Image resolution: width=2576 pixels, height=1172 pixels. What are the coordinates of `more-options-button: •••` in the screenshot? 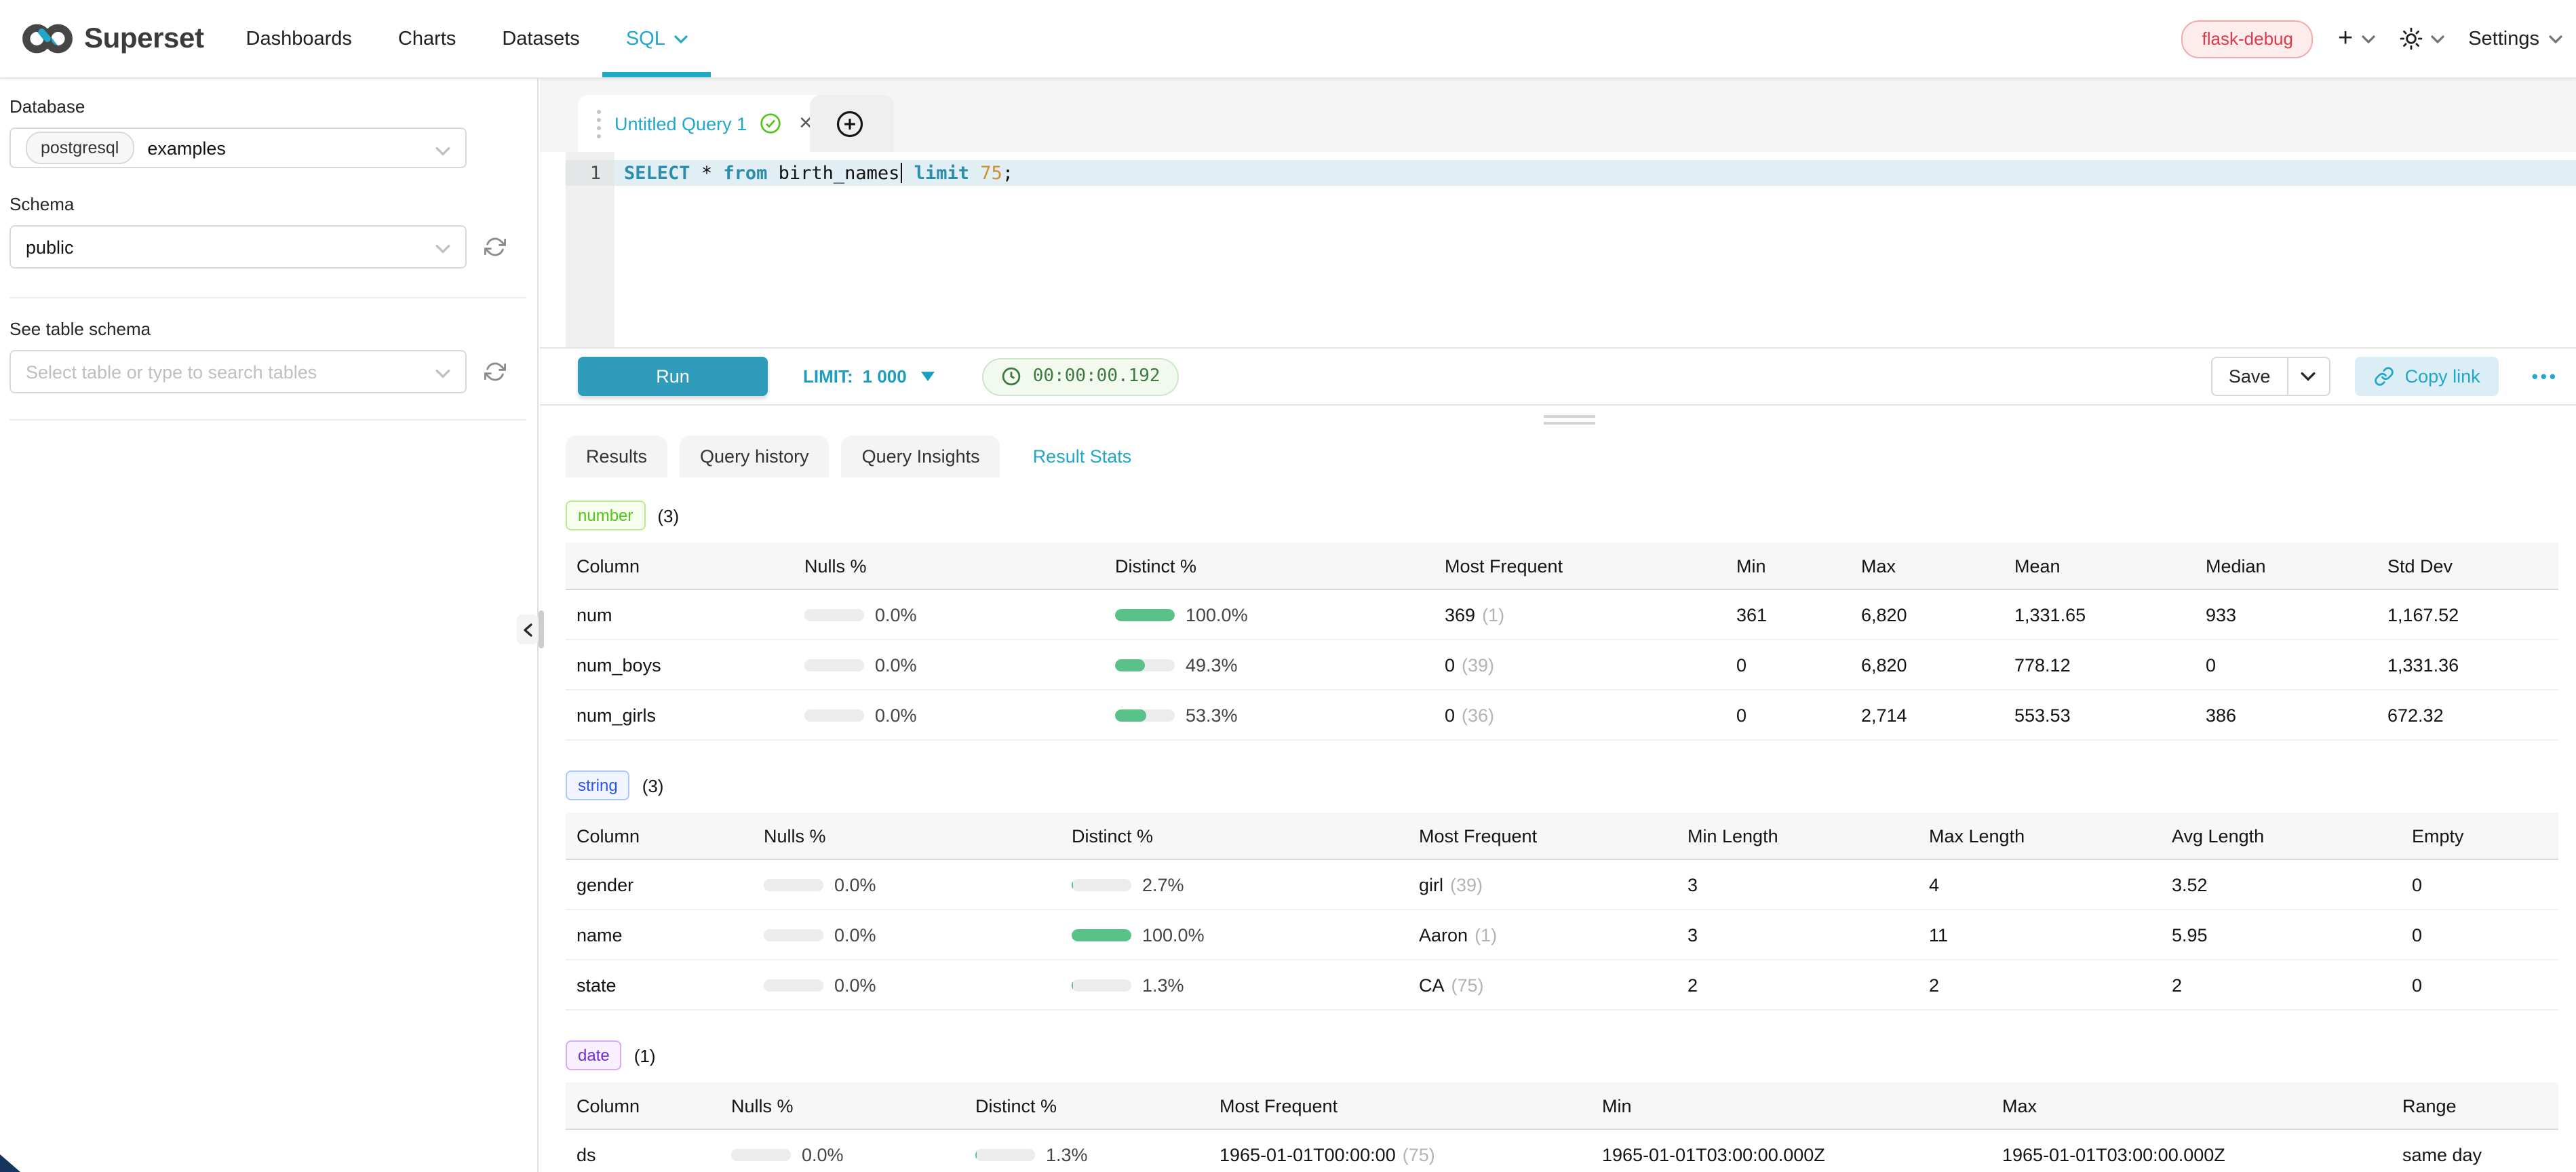 It's located at (2544, 376).